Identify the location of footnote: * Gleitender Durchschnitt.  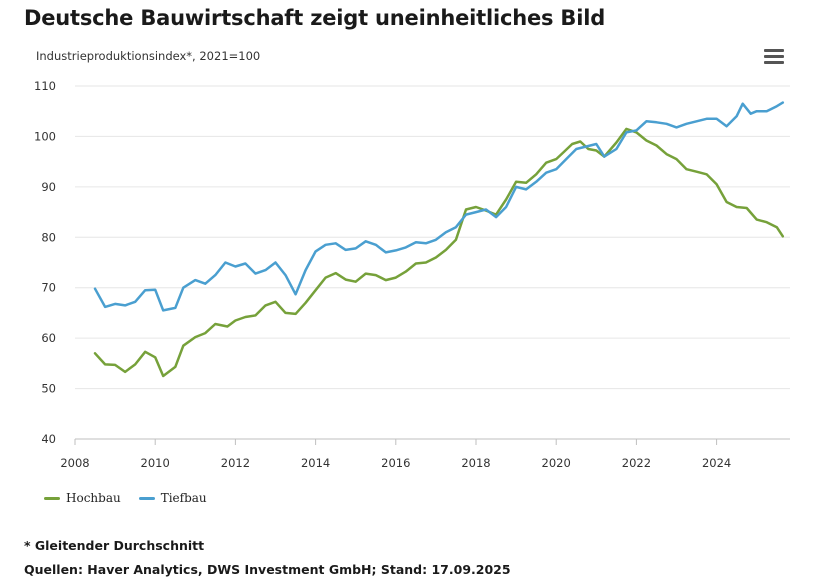
(114, 545).